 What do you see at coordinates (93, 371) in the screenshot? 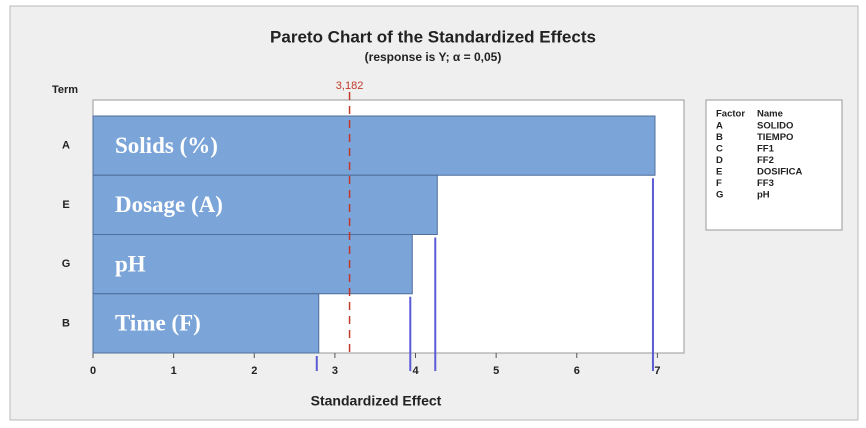
I see `x-tick-label: 0` at bounding box center [93, 371].